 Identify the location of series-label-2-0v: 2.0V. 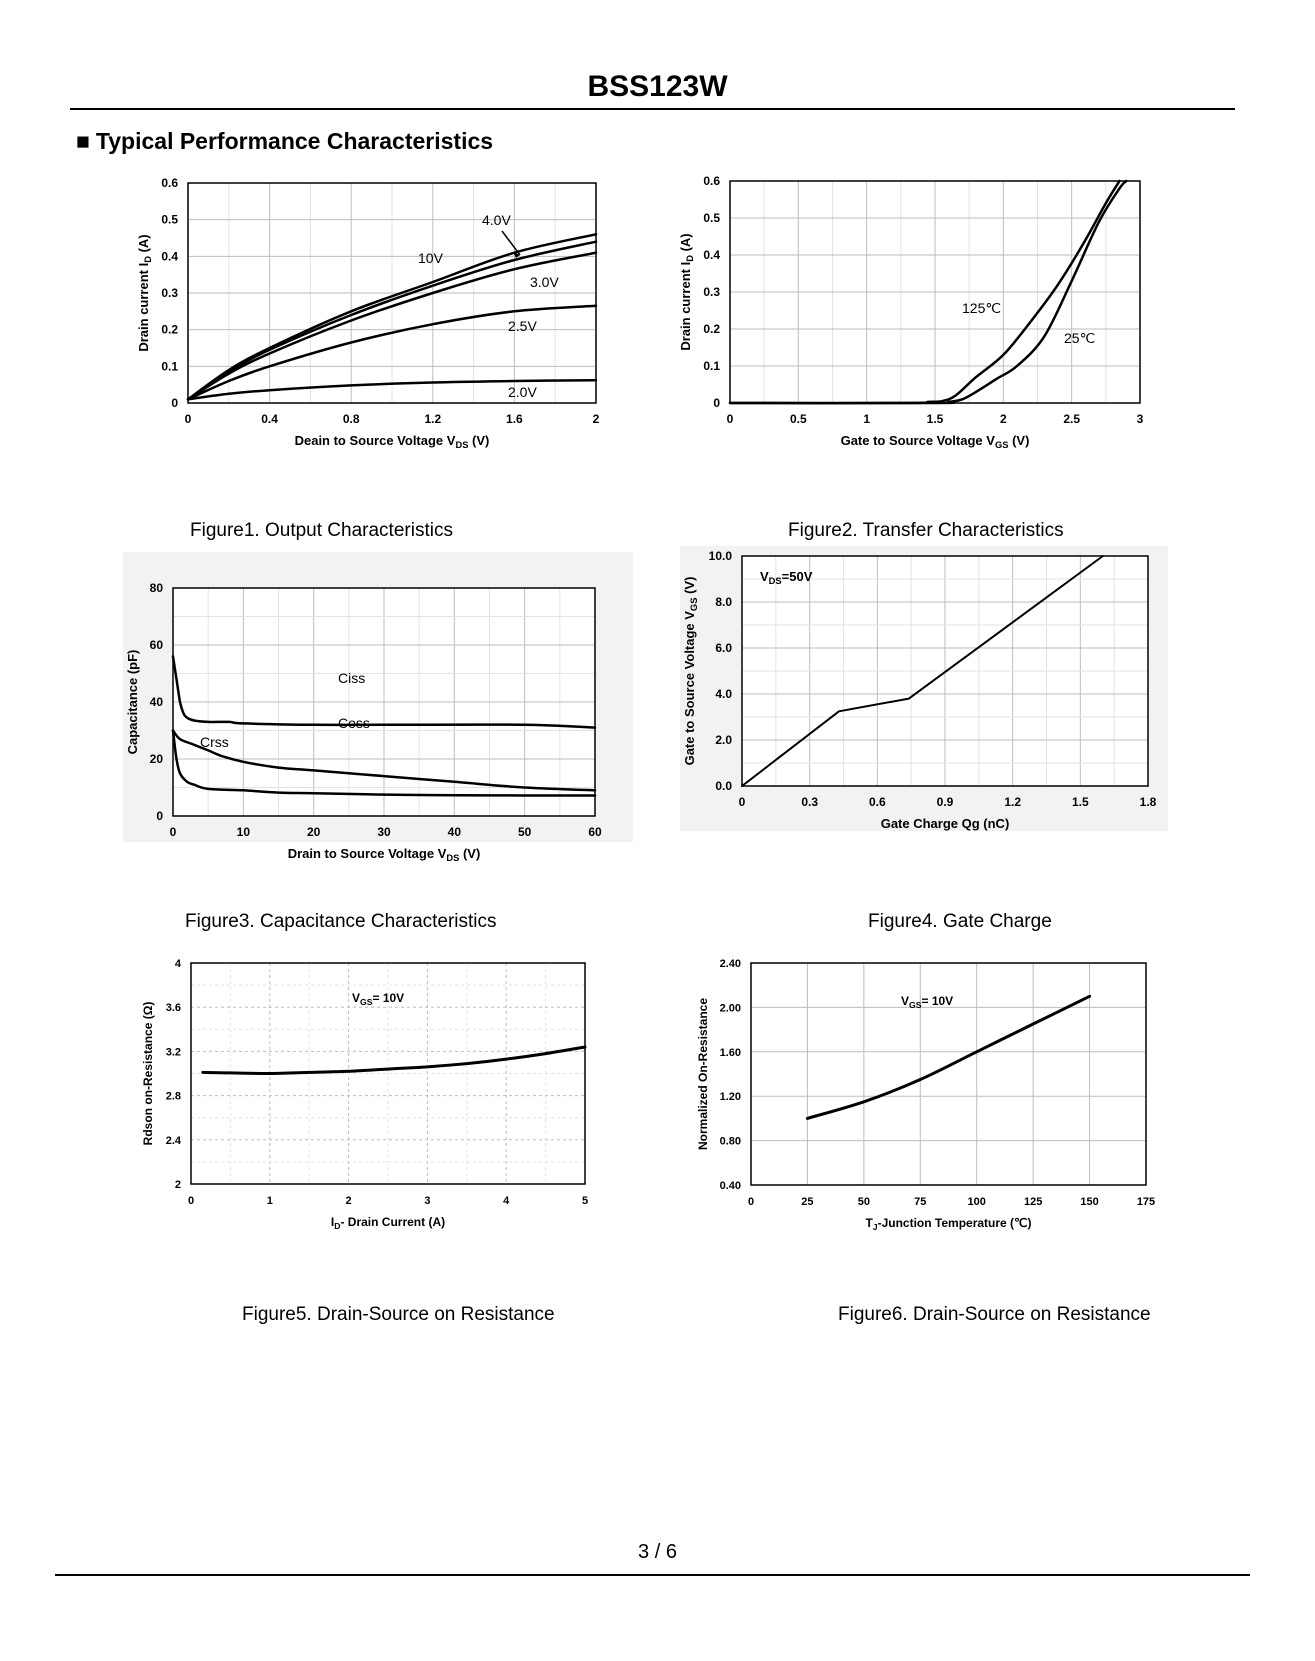
(522, 392).